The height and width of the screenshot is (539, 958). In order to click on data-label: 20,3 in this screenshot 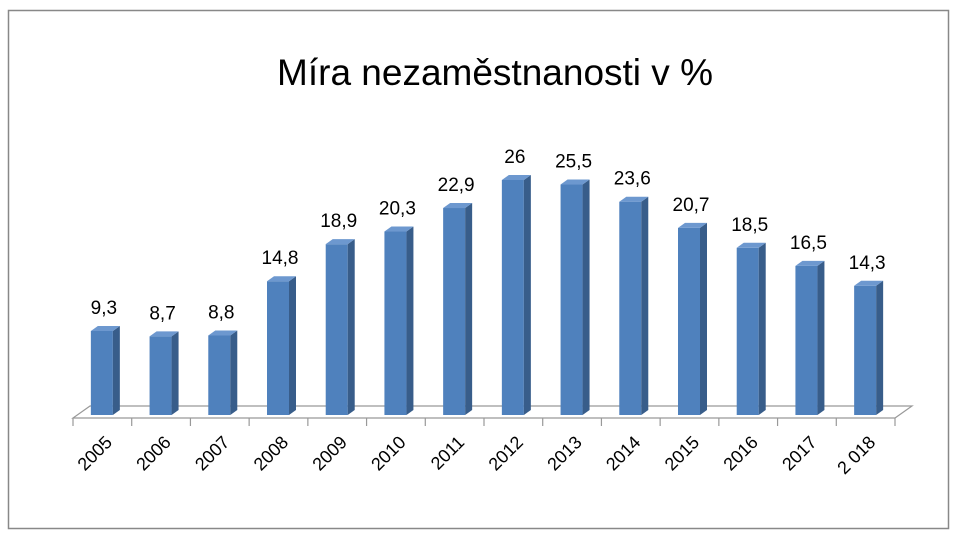, I will do `click(397, 209)`.